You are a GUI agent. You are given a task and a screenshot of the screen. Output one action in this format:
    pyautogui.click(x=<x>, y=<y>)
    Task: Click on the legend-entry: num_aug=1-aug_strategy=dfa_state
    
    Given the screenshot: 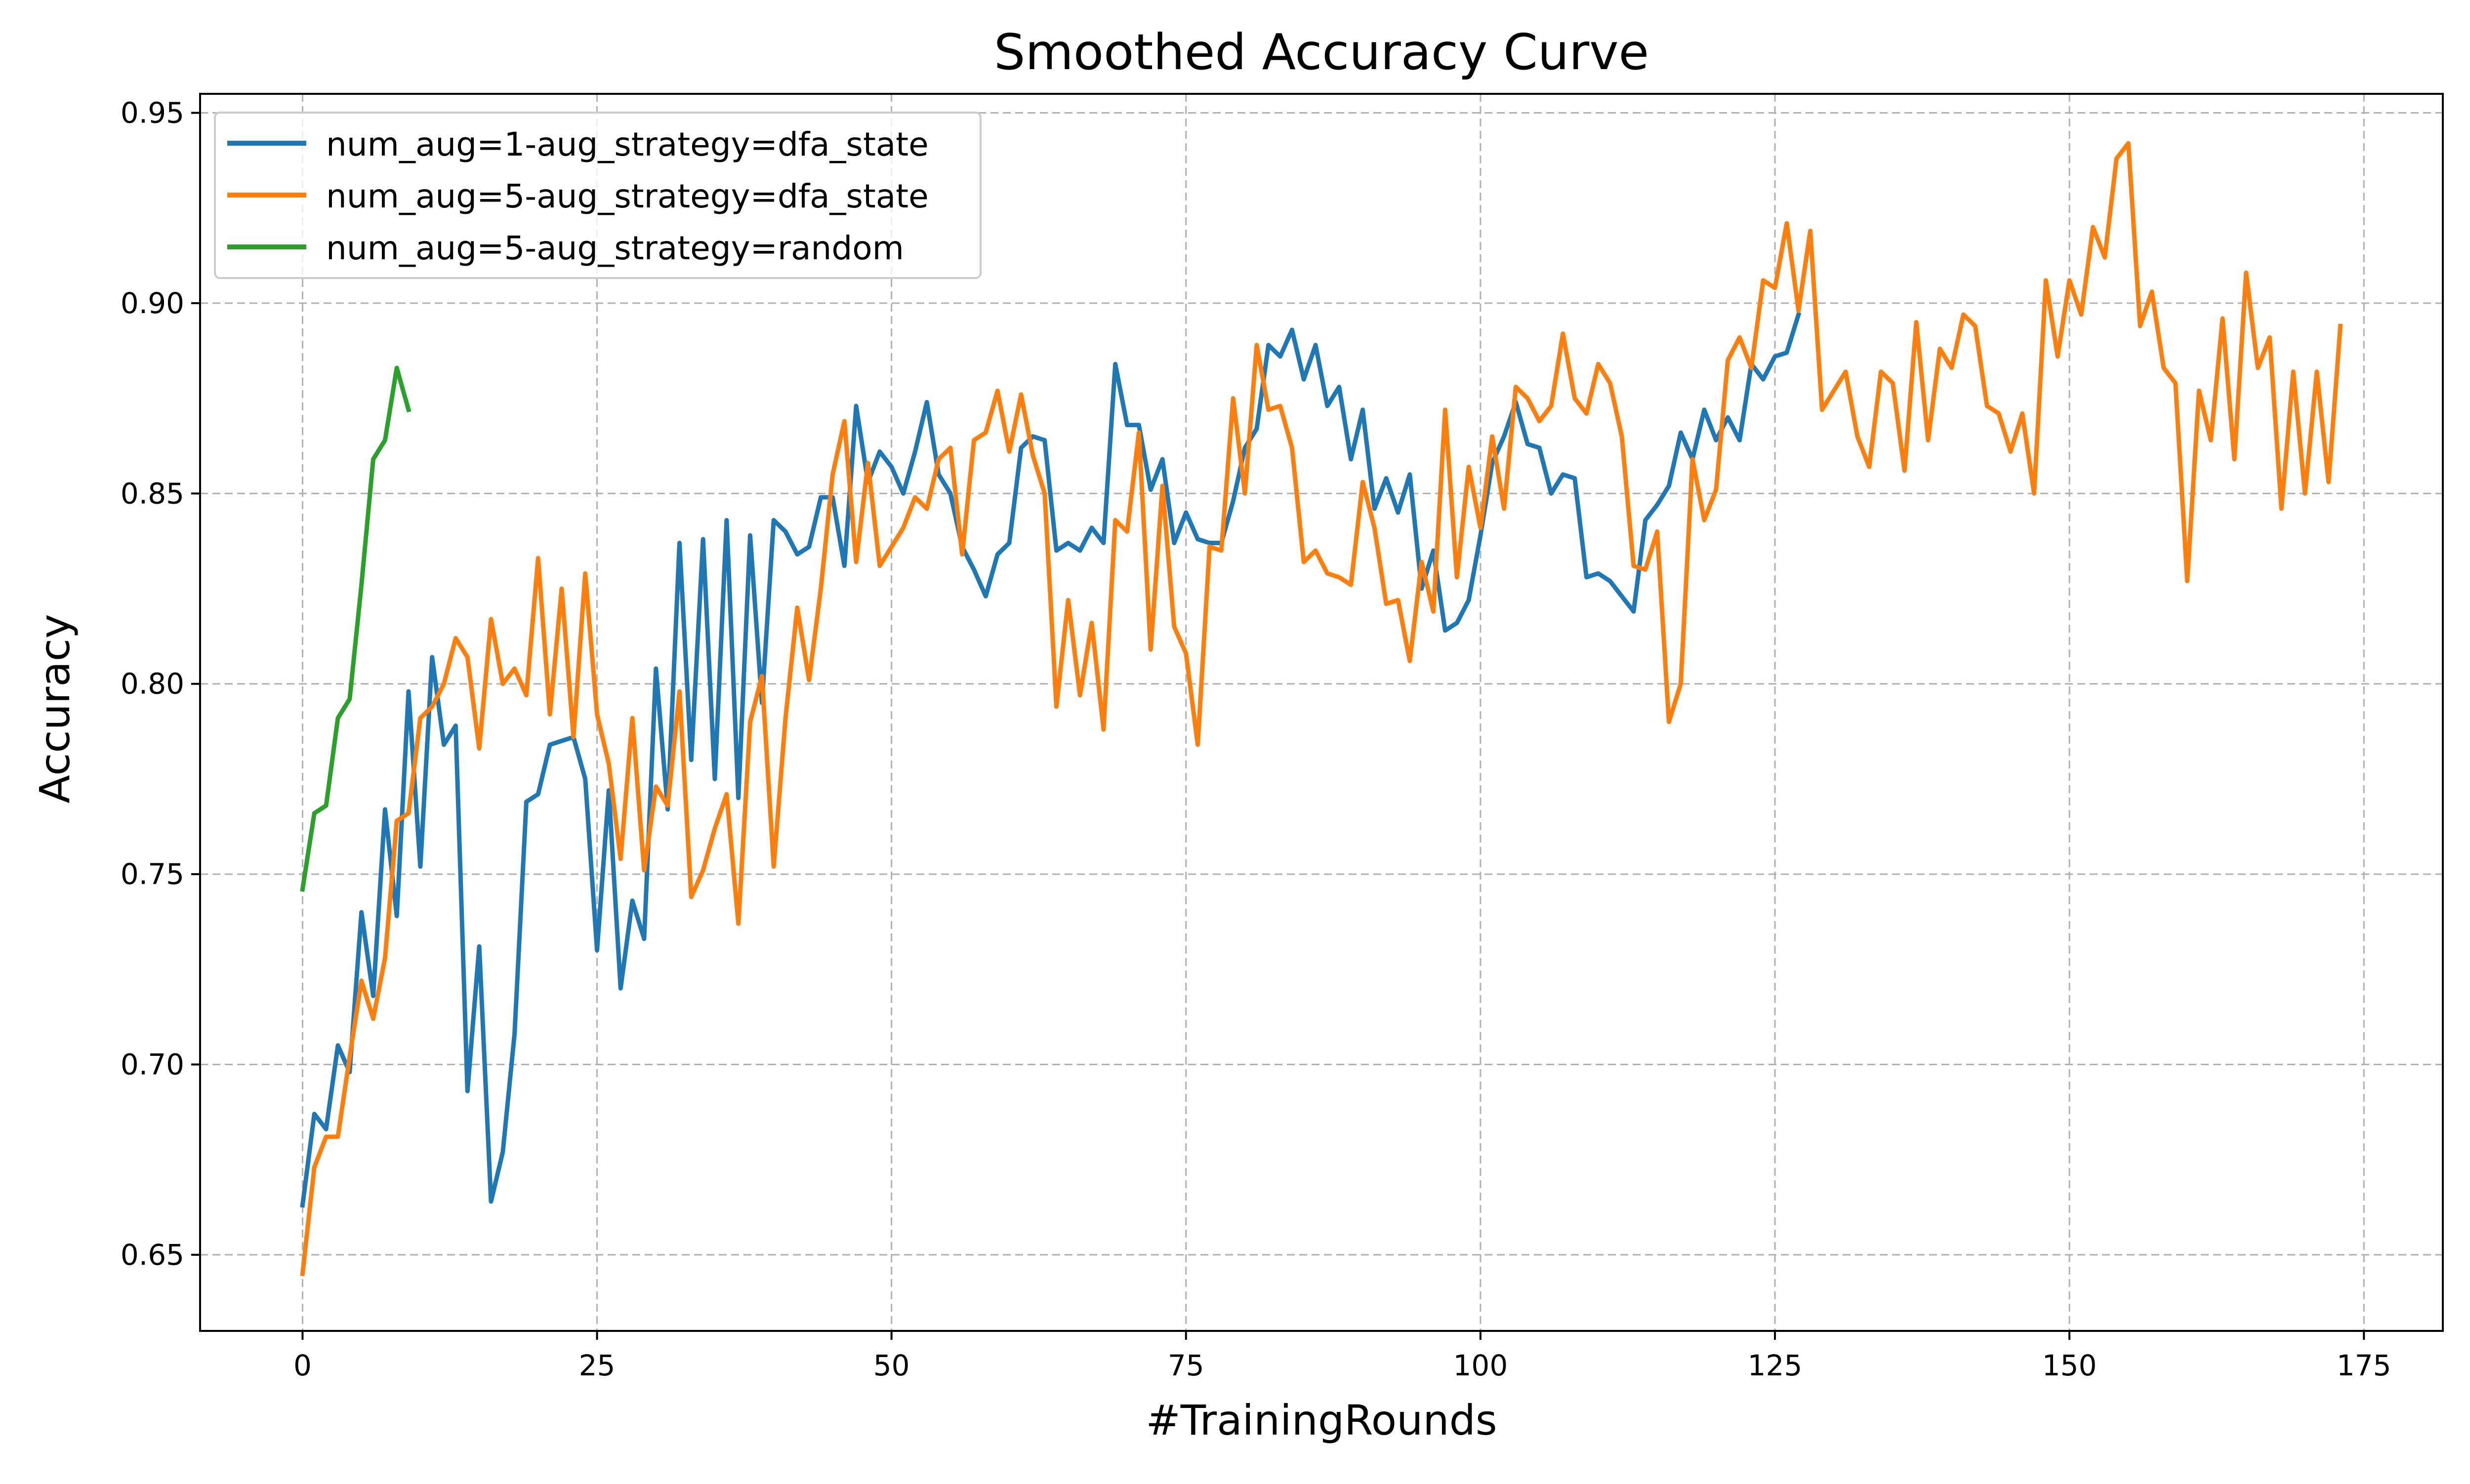 What is the action you would take?
    pyautogui.click(x=578, y=144)
    